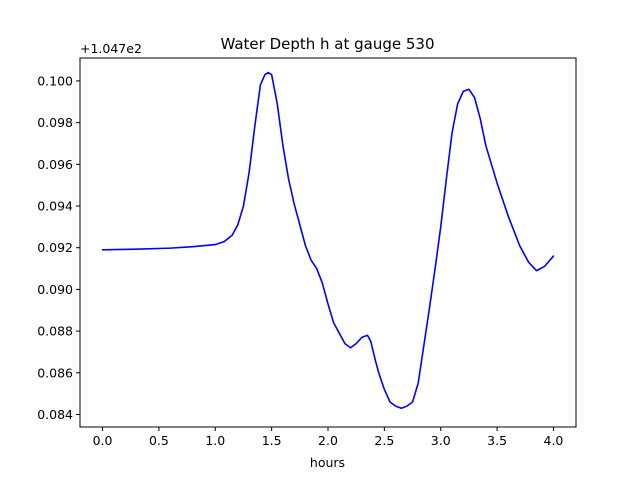  What do you see at coordinates (215, 440) in the screenshot?
I see `x-tick-label: 1.0` at bounding box center [215, 440].